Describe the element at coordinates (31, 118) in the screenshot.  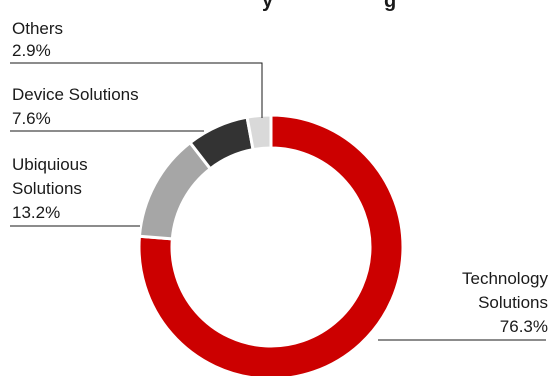
I see `label-device-solutions-value: 7.6%` at that location.